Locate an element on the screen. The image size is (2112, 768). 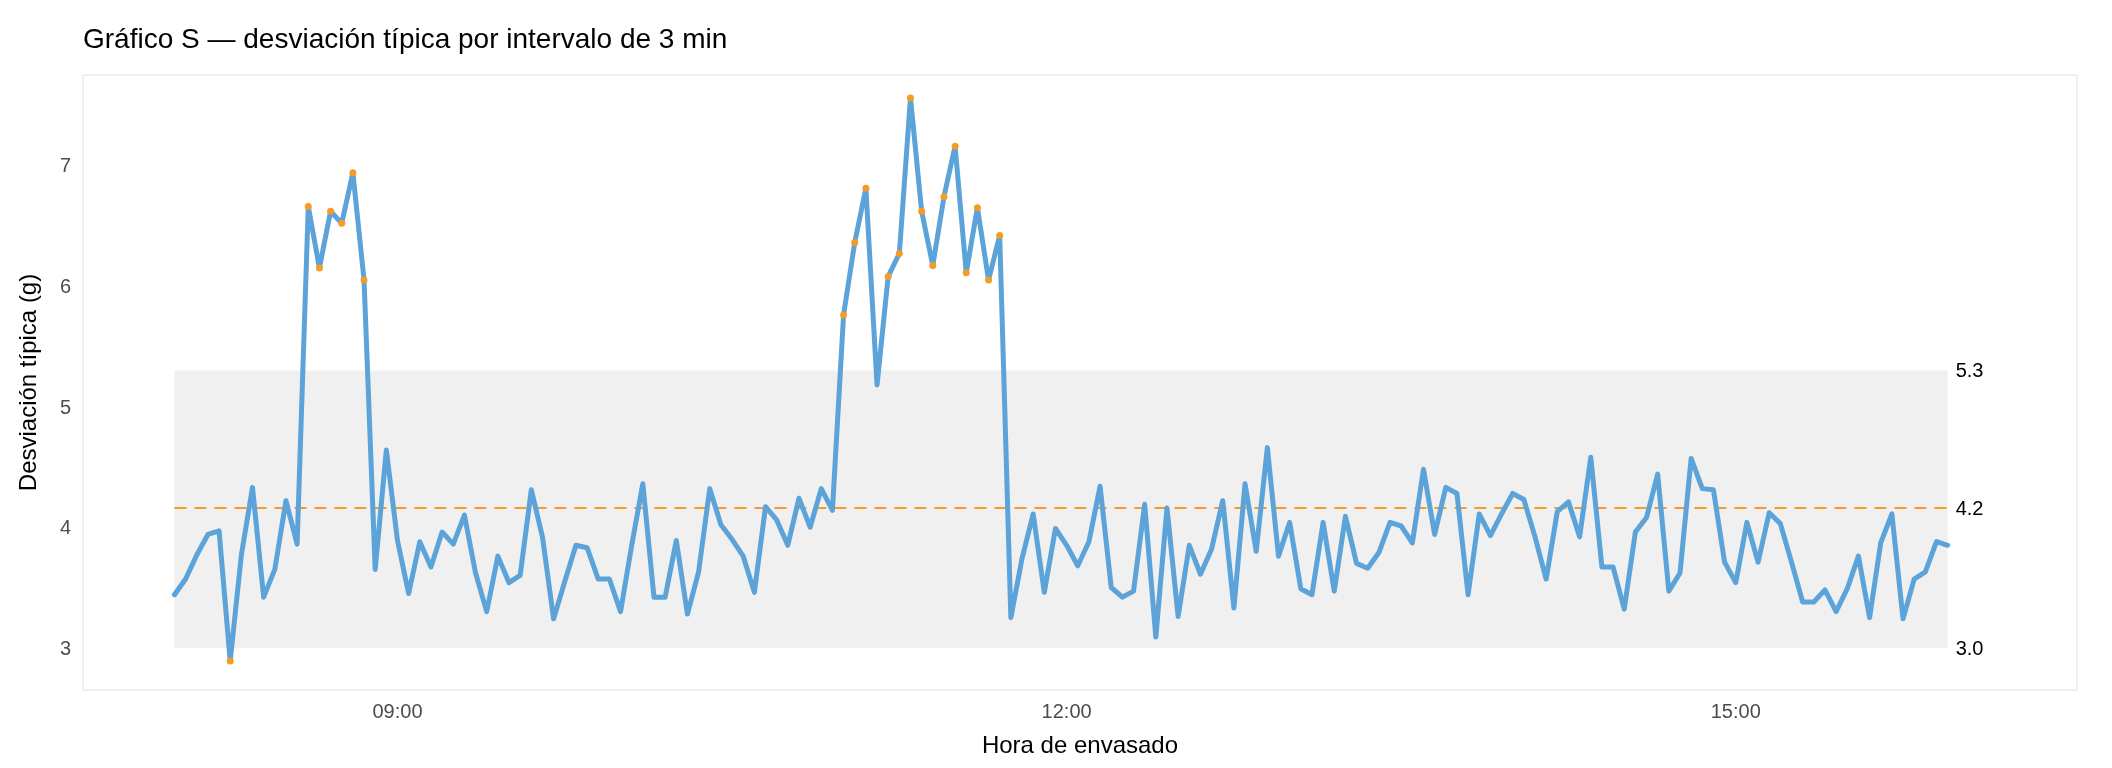
chart-title: Gráfico S — desviación típica por intervalo de 3 min is located at coordinates (405, 38).